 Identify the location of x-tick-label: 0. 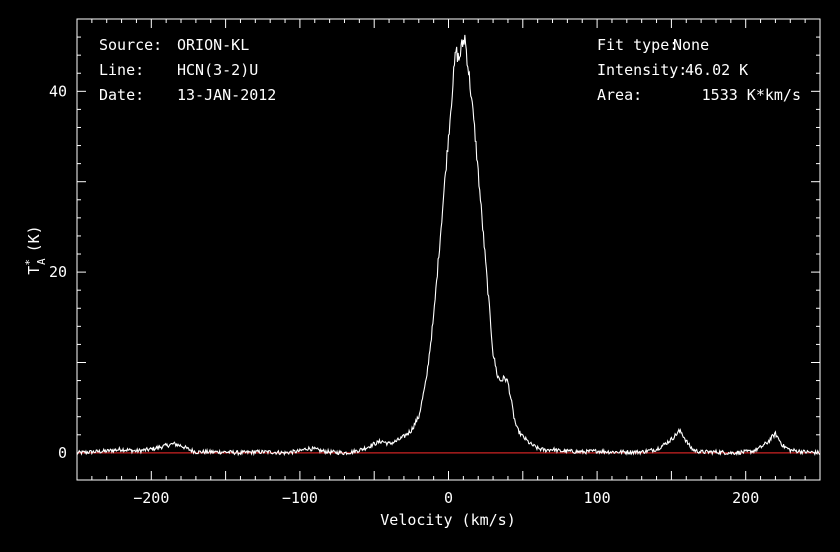
(448, 498).